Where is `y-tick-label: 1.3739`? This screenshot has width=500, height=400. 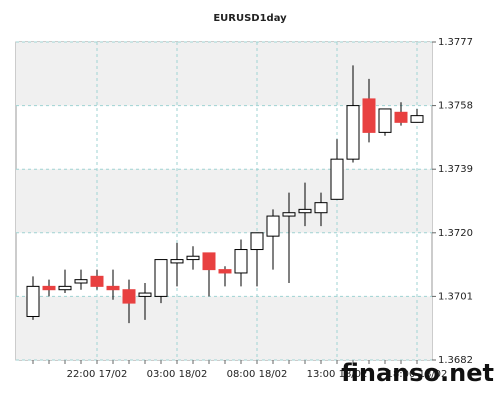 y-tick-label: 1.3739 is located at coordinates (455, 169).